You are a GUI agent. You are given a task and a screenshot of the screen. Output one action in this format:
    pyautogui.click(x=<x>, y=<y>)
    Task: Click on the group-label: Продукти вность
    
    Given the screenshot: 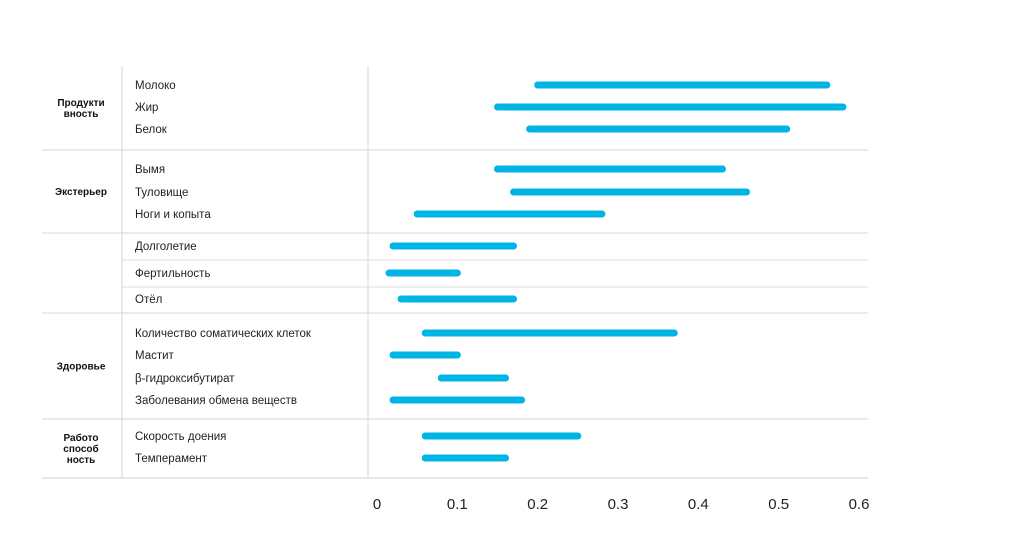 What is the action you would take?
    pyautogui.click(x=80, y=109)
    